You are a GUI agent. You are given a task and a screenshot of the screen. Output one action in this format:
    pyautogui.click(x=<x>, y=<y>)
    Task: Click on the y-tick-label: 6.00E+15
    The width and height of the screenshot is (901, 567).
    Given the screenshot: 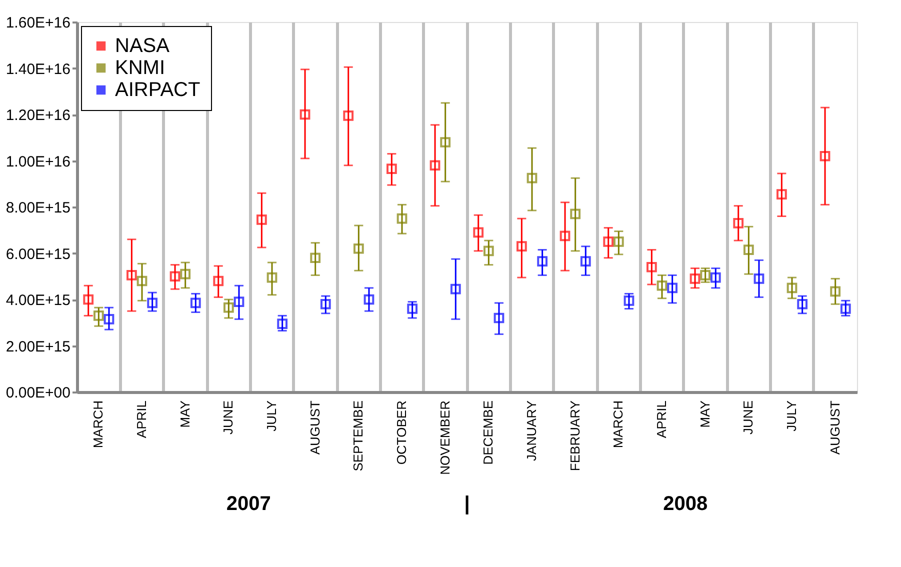 What is the action you would take?
    pyautogui.click(x=38, y=254)
    